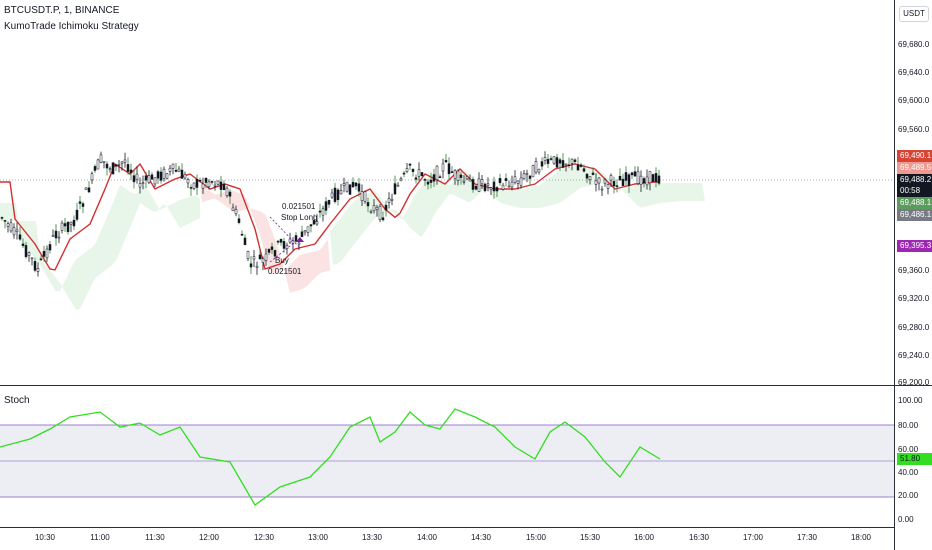  Describe the element at coordinates (447, 538) in the screenshot. I see `time-axis` at that location.